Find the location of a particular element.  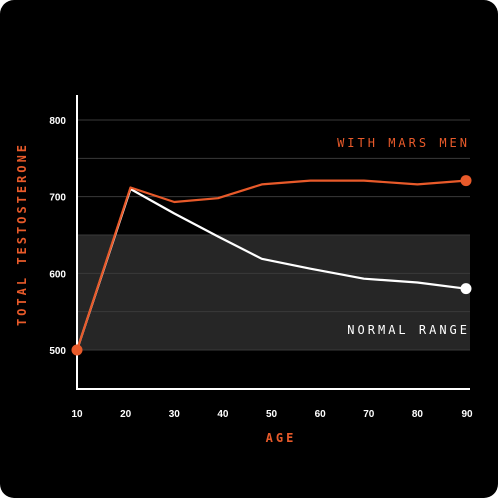

x-tick-label: 20 is located at coordinates (126, 414).